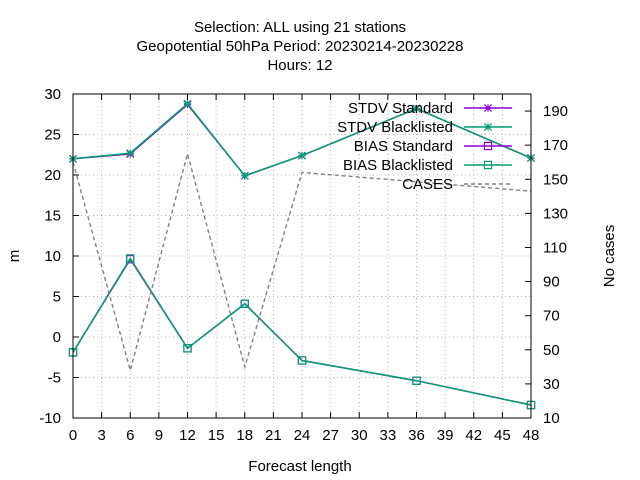  Describe the element at coordinates (400, 108) in the screenshot. I see `legend-label-stdv-standard: STDV Standard` at that location.